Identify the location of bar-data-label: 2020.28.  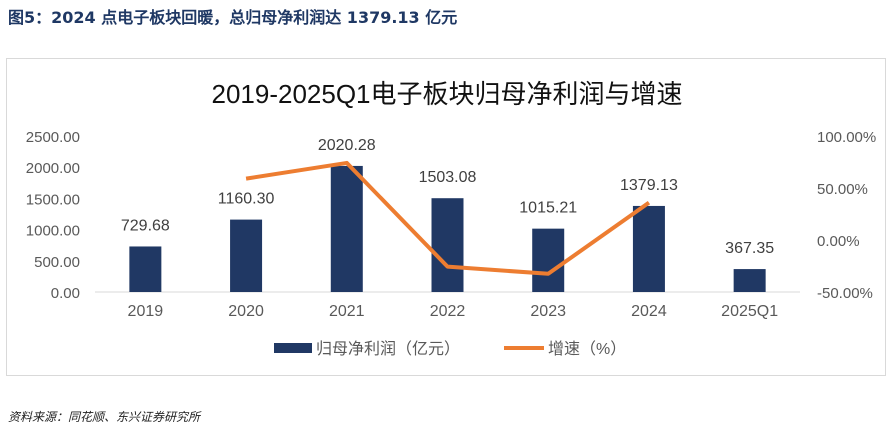
(347, 145).